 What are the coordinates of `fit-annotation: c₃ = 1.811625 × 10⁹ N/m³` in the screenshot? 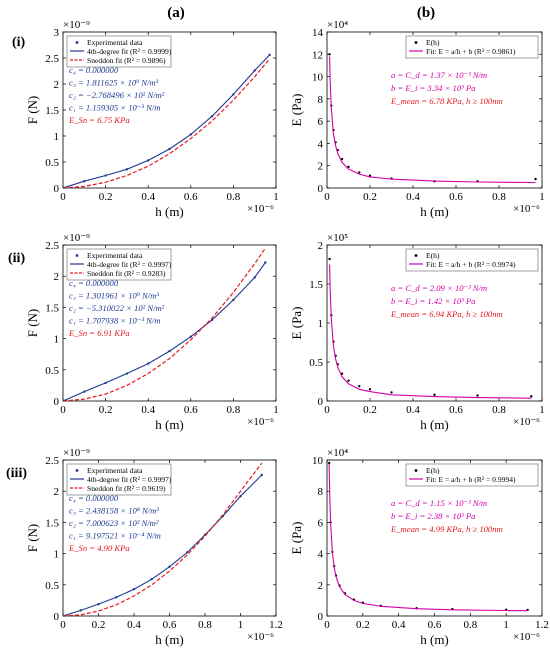 It's located at (114, 83).